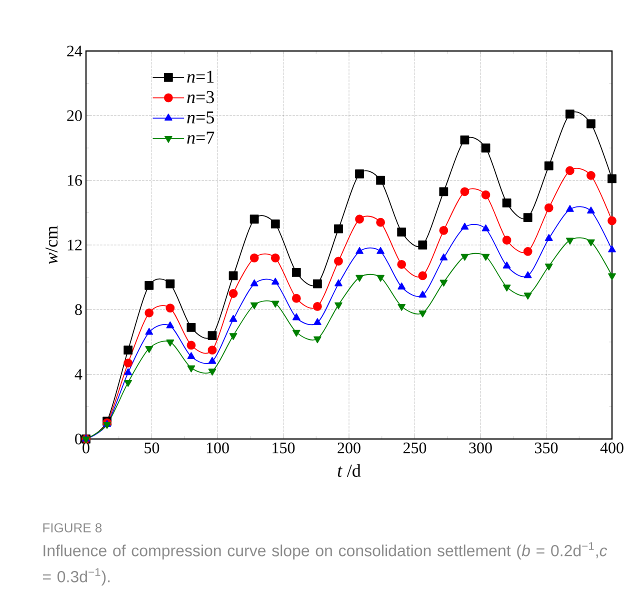 Image resolution: width=636 pixels, height=610 pixels. What do you see at coordinates (200, 138) in the screenshot?
I see `legend-label: n=7` at bounding box center [200, 138].